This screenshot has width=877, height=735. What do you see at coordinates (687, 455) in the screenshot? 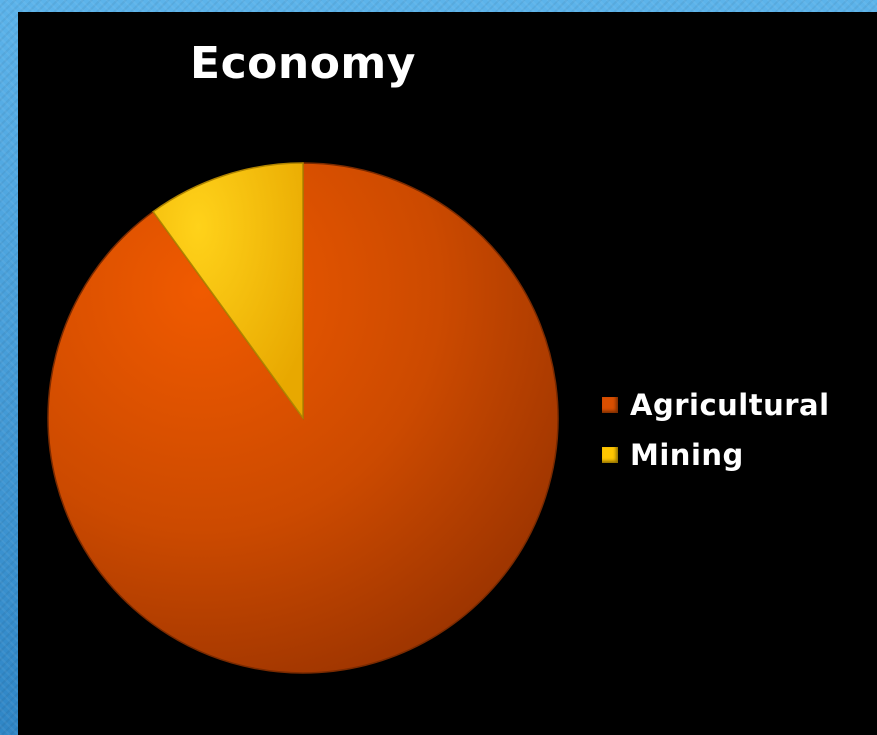
I see `legend-label-mining: Mining` at bounding box center [687, 455].